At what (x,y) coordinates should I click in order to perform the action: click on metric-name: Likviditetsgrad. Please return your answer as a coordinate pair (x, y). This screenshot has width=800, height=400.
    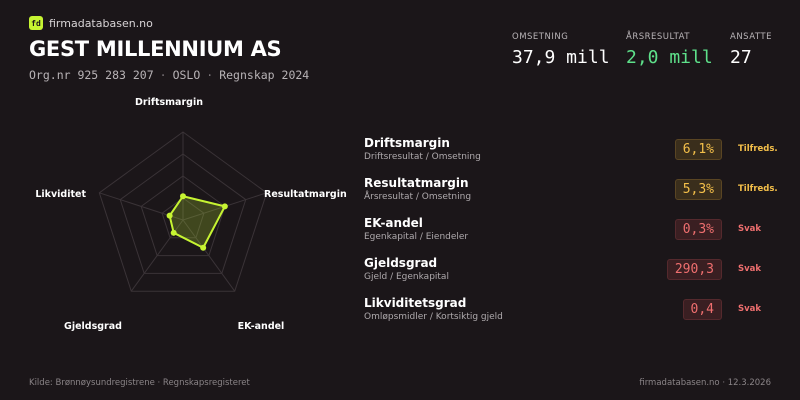
    Looking at the image, I should click on (415, 303).